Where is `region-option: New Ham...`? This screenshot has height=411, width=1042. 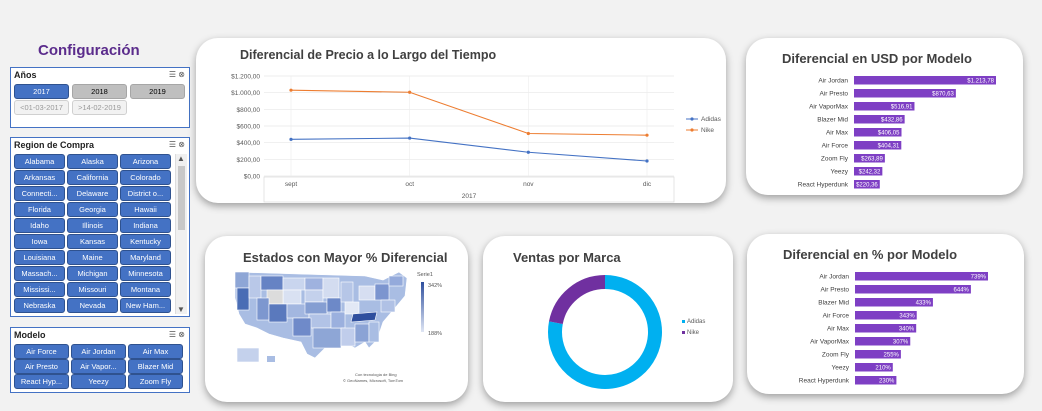 region-option: New Ham... is located at coordinates (145, 305).